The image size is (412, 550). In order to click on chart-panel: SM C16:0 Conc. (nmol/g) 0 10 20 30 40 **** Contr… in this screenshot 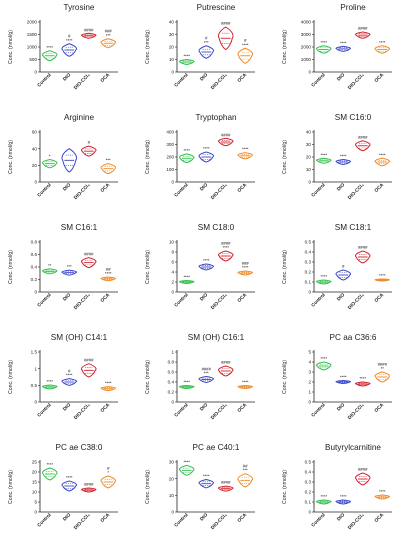, I will do `click(337, 157)`.